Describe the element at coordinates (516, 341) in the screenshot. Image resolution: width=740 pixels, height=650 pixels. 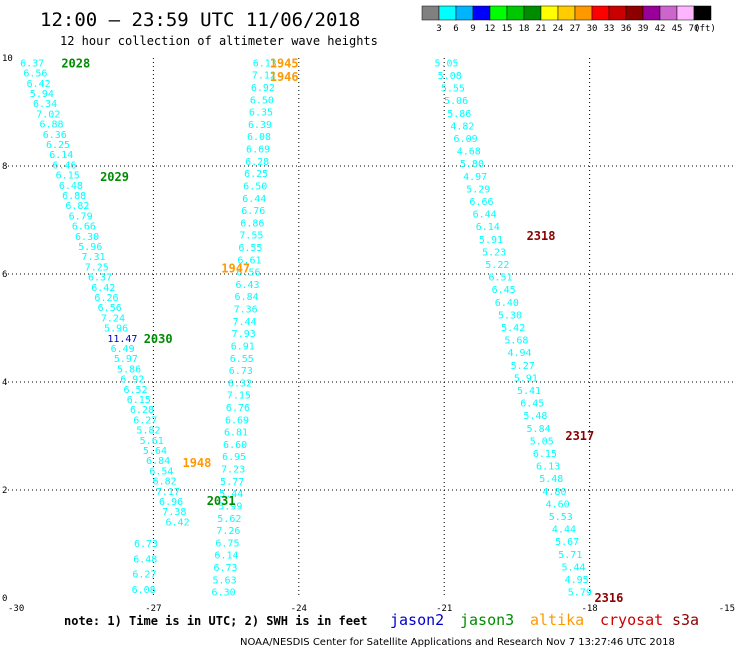
I see `wave-height-value: 5.68` at that location.